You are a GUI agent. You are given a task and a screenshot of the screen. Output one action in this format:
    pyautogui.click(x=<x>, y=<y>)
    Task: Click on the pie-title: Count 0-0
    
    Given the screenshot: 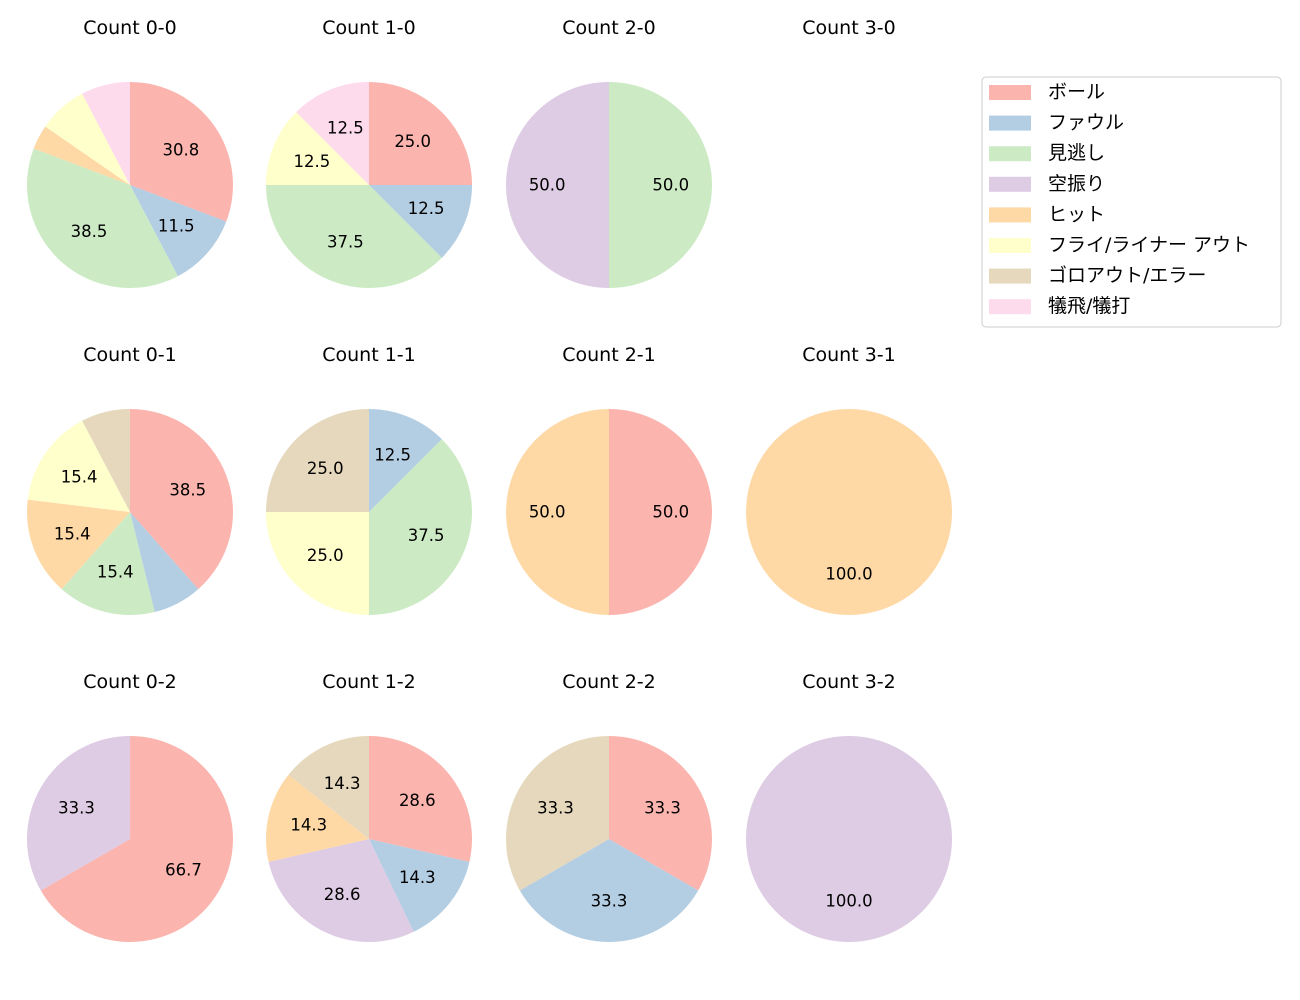 What is the action you would take?
    pyautogui.click(x=130, y=28)
    